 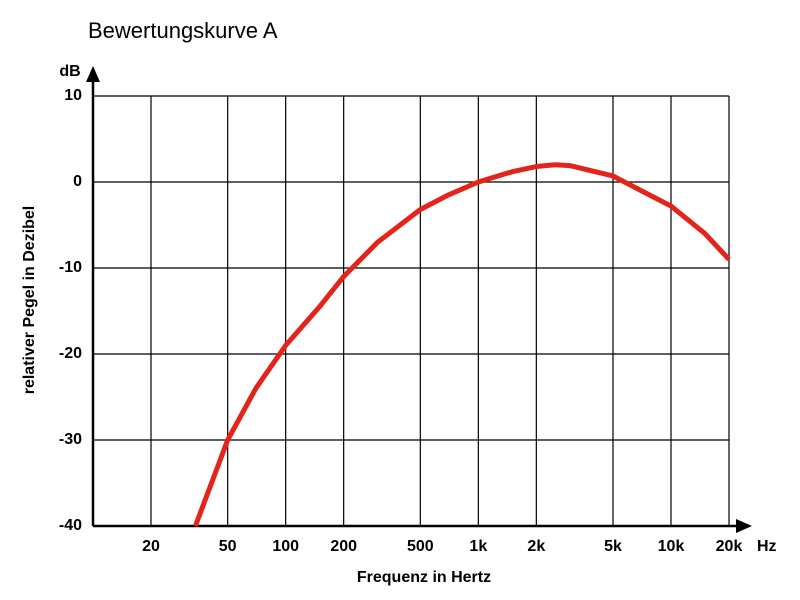 I want to click on x-tick-label: 200, so click(x=343, y=546).